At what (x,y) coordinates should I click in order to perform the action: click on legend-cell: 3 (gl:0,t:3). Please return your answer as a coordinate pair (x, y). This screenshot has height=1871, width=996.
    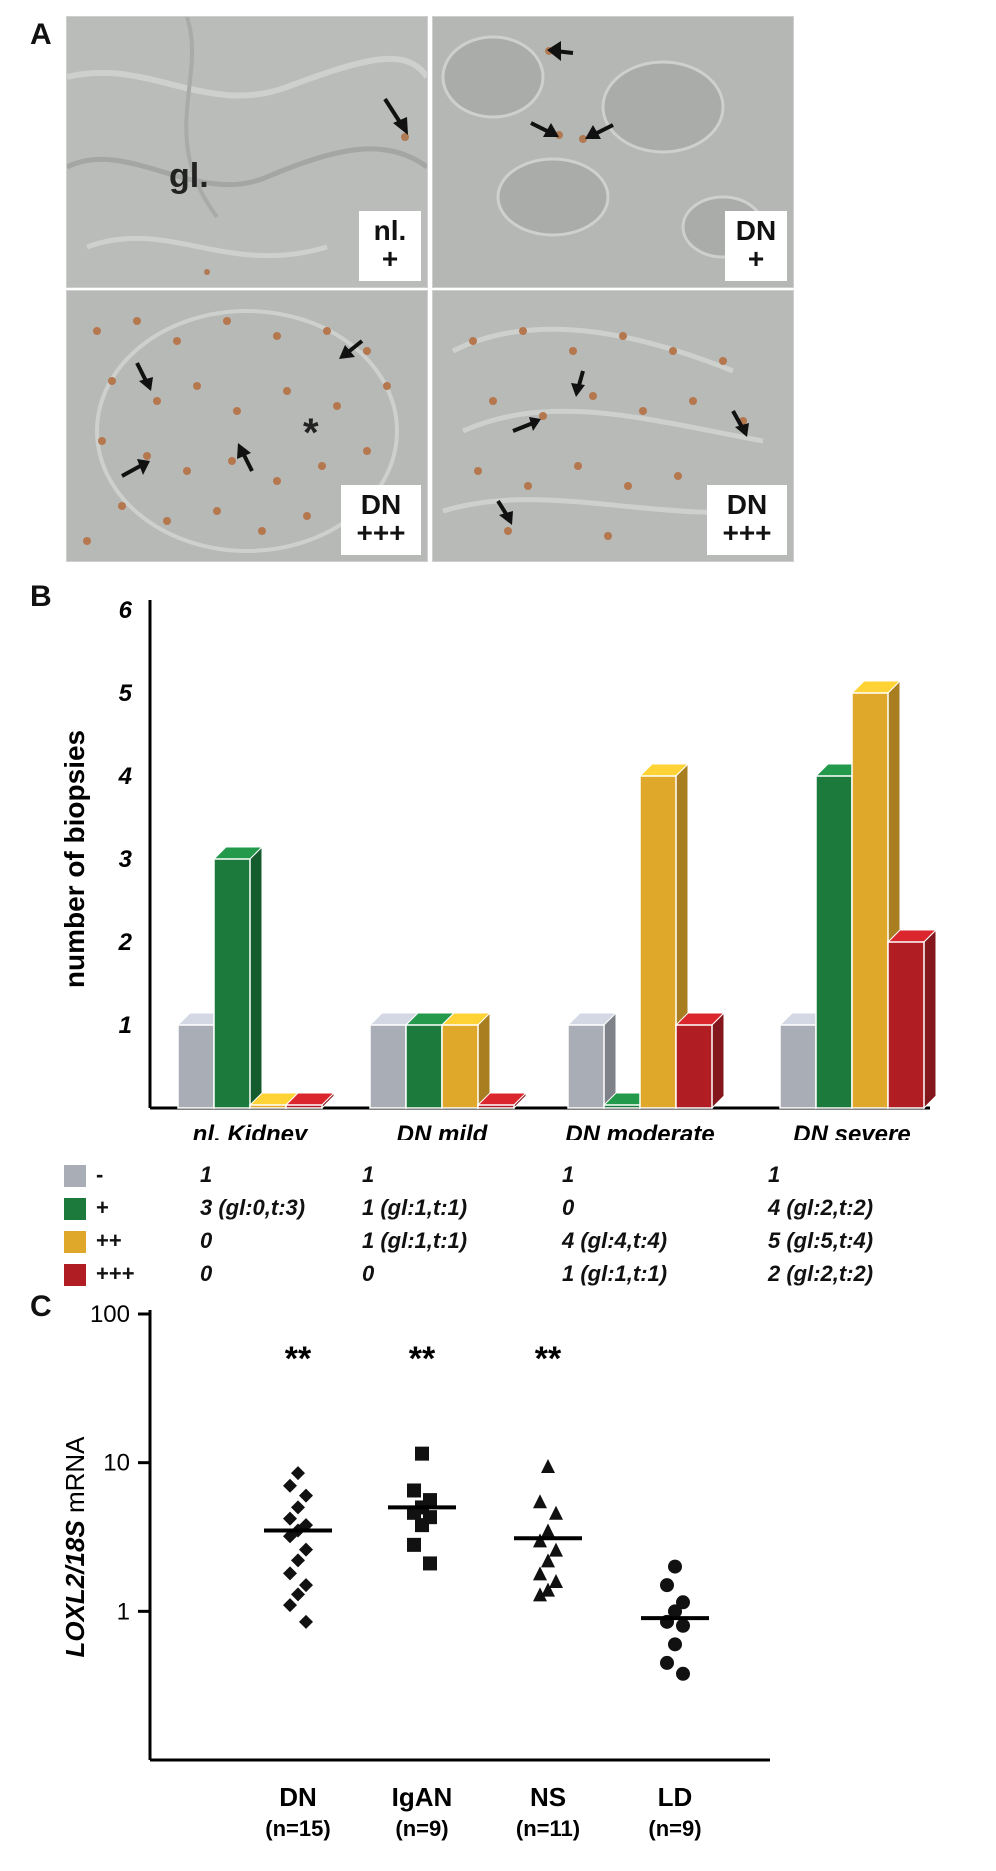
    Looking at the image, I should click on (253, 1207).